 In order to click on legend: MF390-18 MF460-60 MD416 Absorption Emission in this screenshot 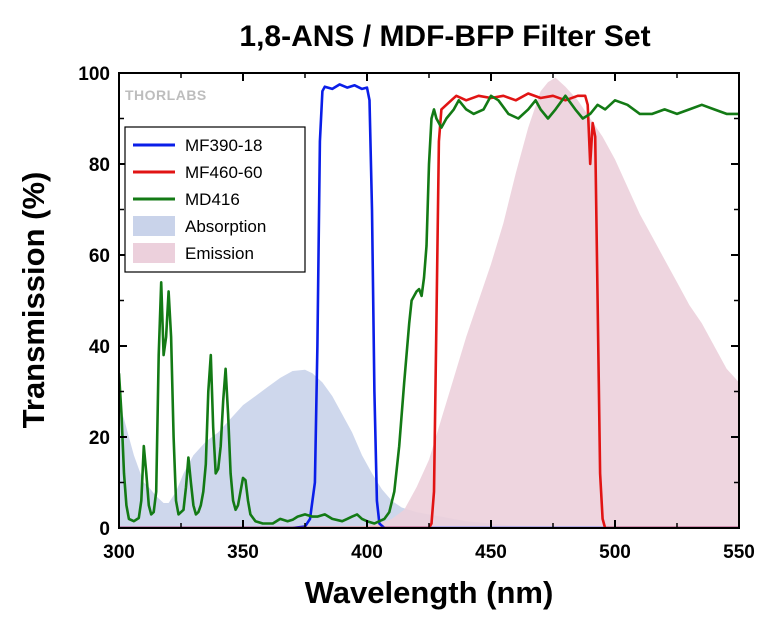, I will do `click(215, 199)`.